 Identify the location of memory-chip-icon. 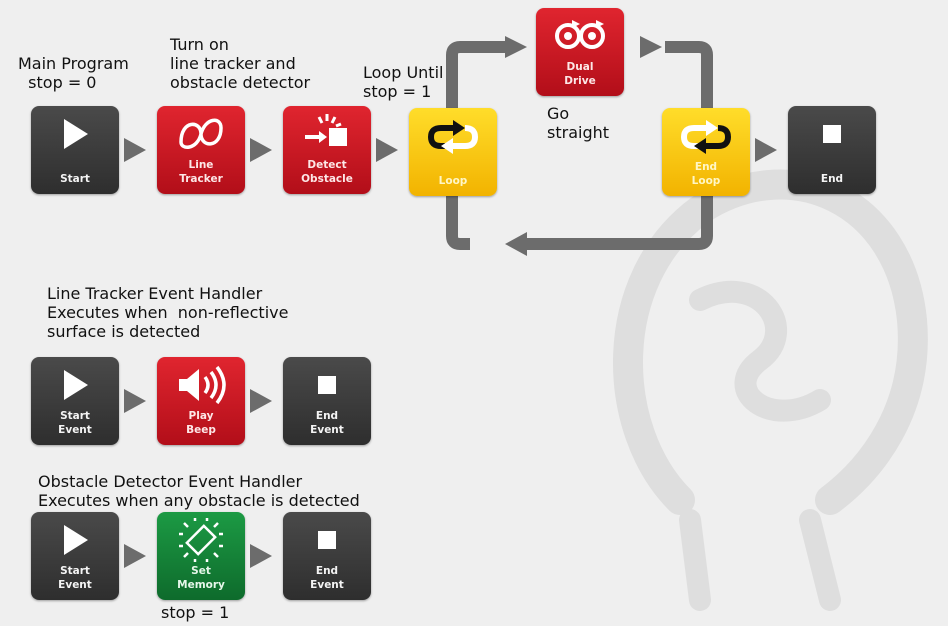
(201, 540).